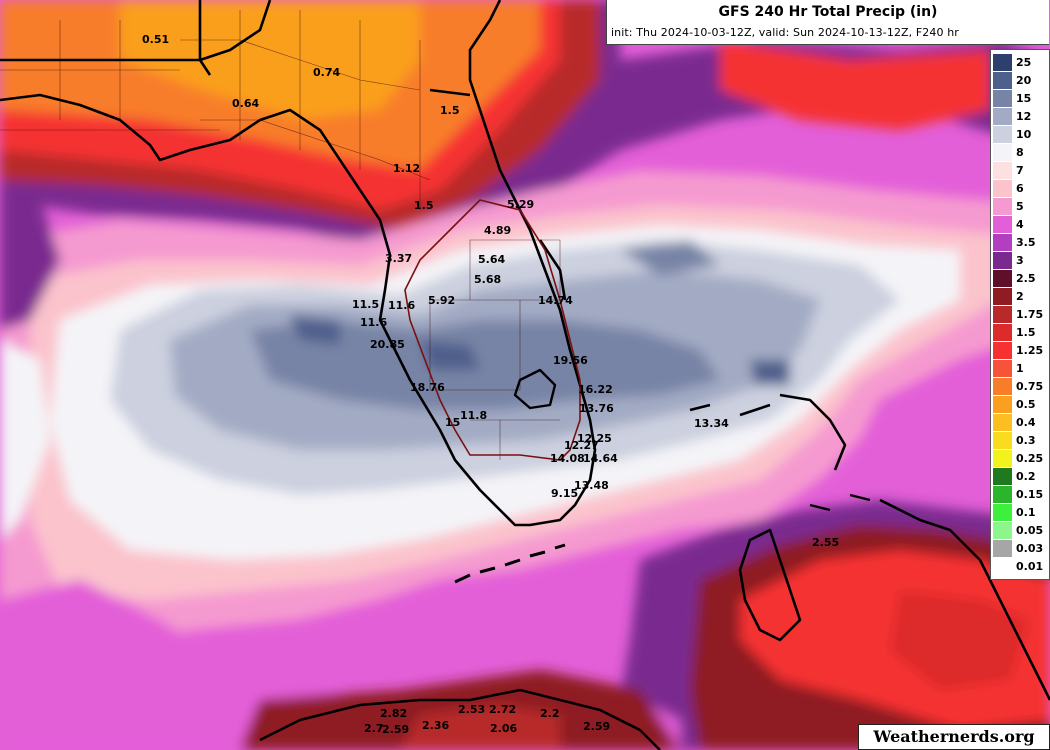 This screenshot has height=750, width=1050. Describe the element at coordinates (567, 458) in the screenshot. I see `map-value-label: 14.08` at that location.